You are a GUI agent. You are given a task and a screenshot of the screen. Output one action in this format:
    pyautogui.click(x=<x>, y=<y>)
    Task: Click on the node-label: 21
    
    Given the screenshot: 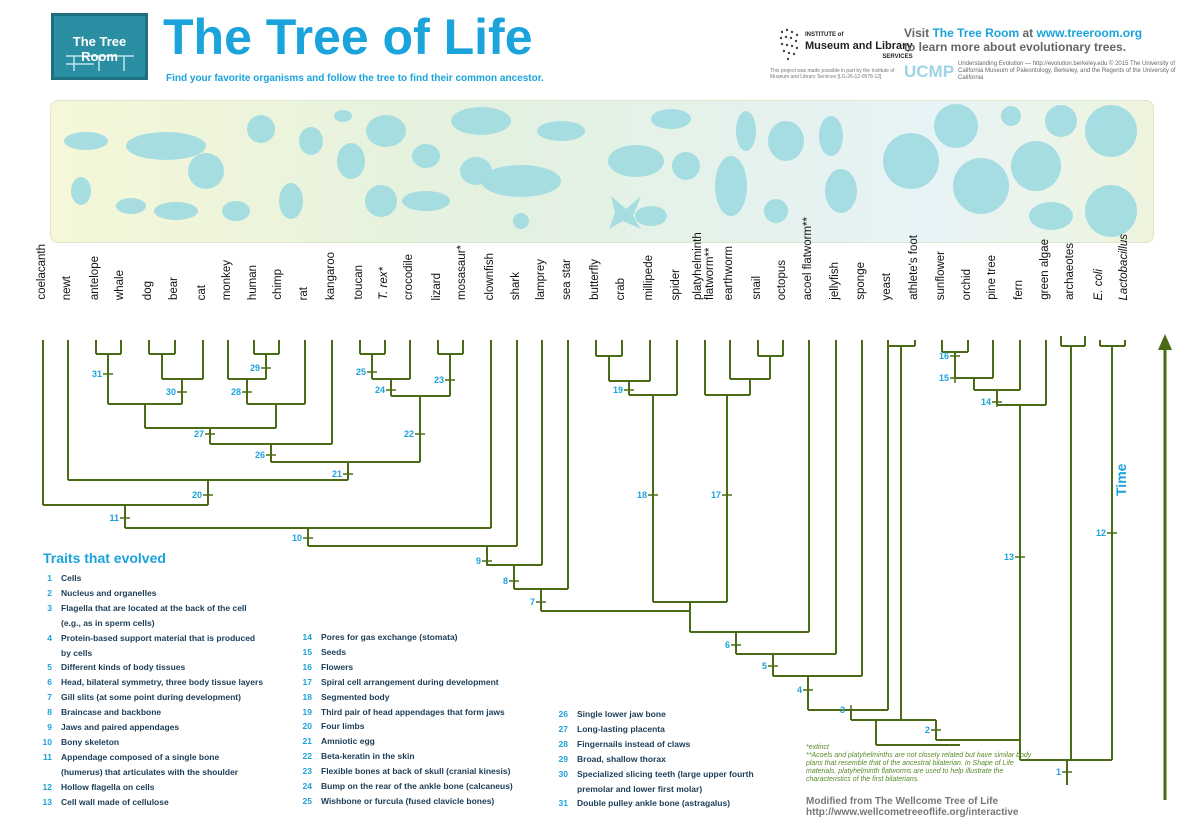 What is the action you would take?
    pyautogui.click(x=336, y=474)
    